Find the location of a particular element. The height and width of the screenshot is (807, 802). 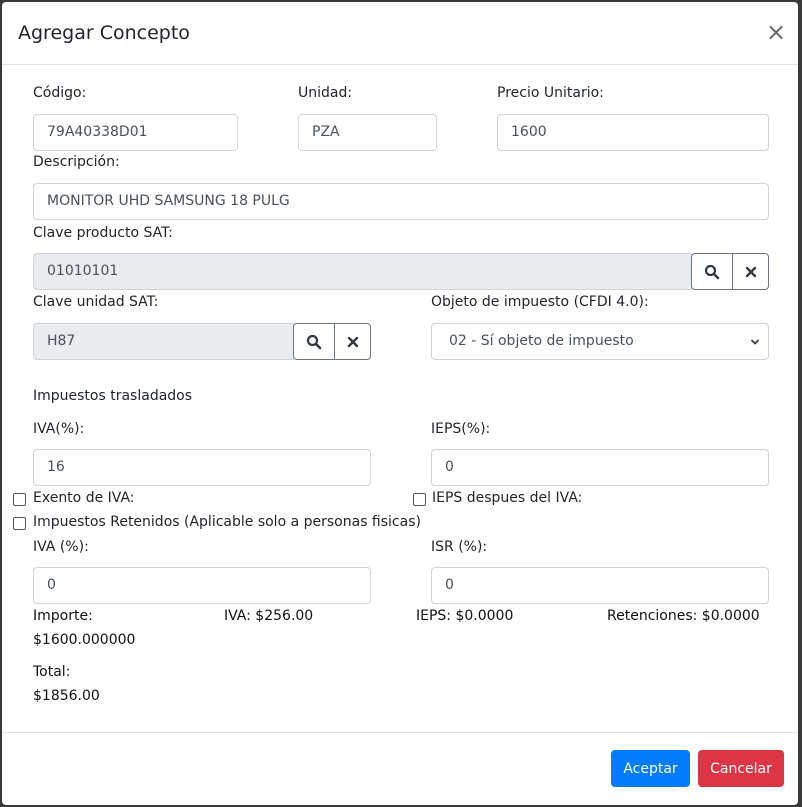

precio-label: Precio Unitario: is located at coordinates (550, 93).